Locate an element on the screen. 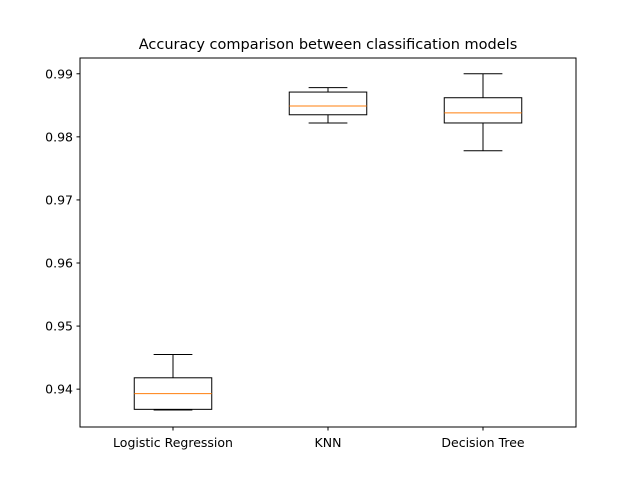 The image size is (640, 480). y-tick-label: 0.94 is located at coordinates (59, 389).